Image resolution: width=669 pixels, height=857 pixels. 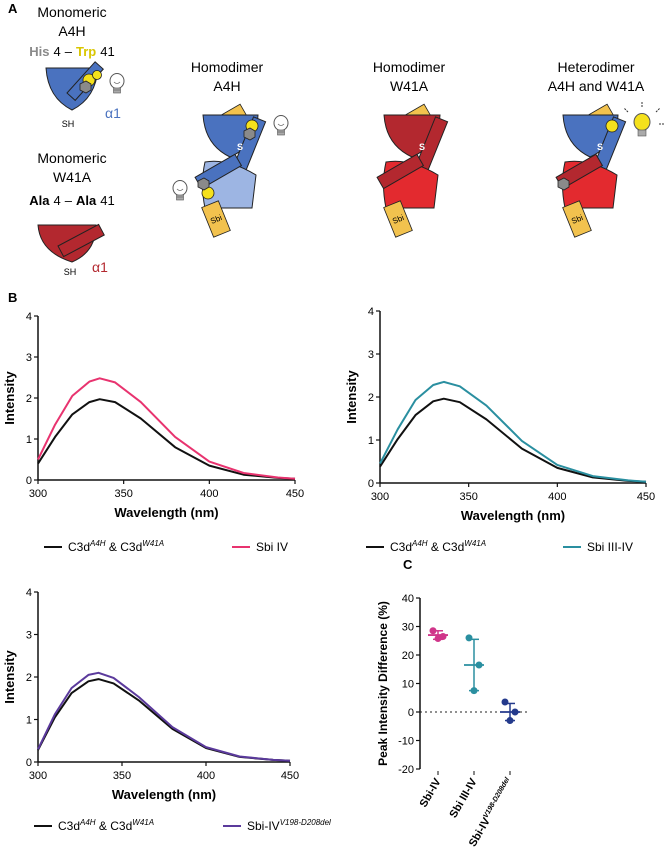 What do you see at coordinates (85, 86) in the screenshot?
I see `mono-a4h-protein` at bounding box center [85, 86].